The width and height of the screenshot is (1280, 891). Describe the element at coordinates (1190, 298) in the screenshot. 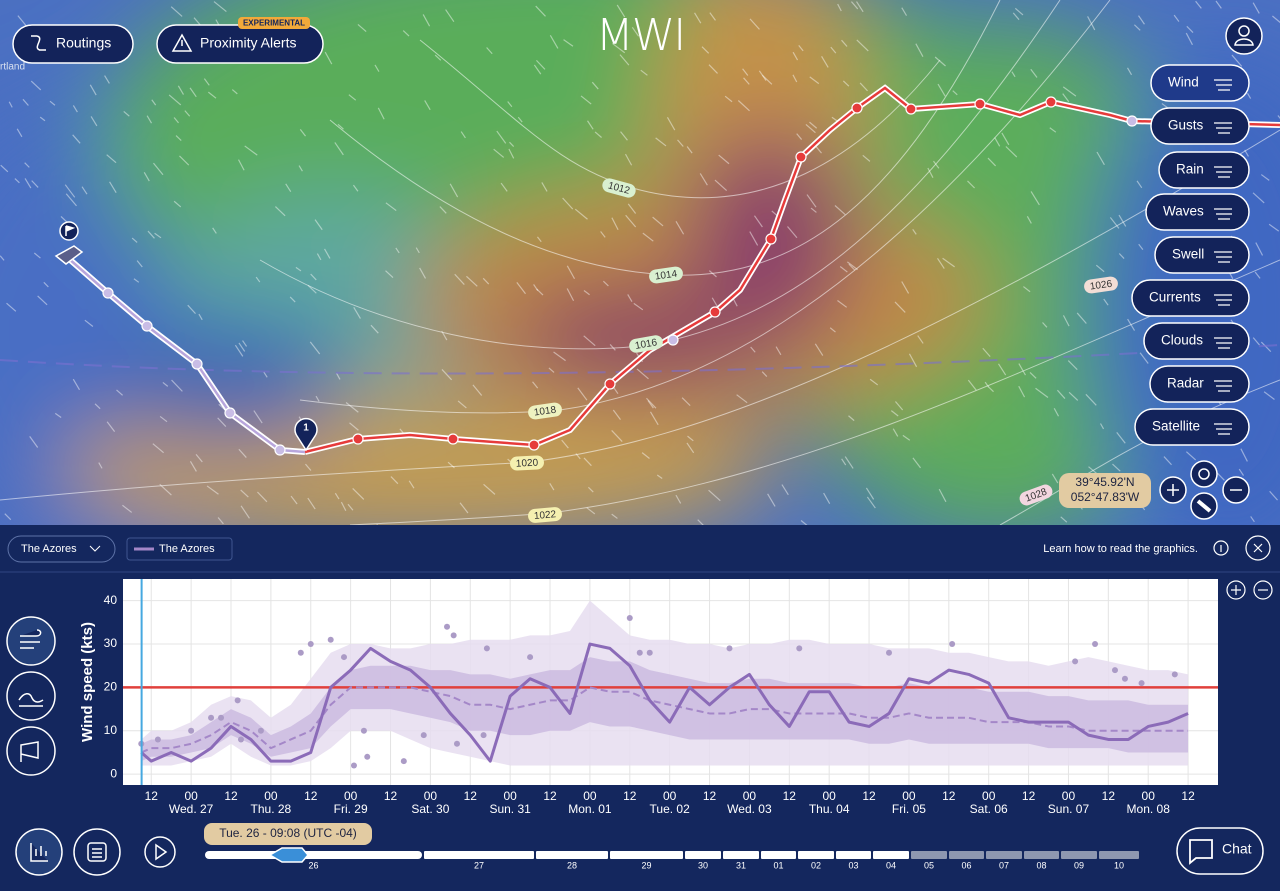

I see `layer-button: Currents` at that location.